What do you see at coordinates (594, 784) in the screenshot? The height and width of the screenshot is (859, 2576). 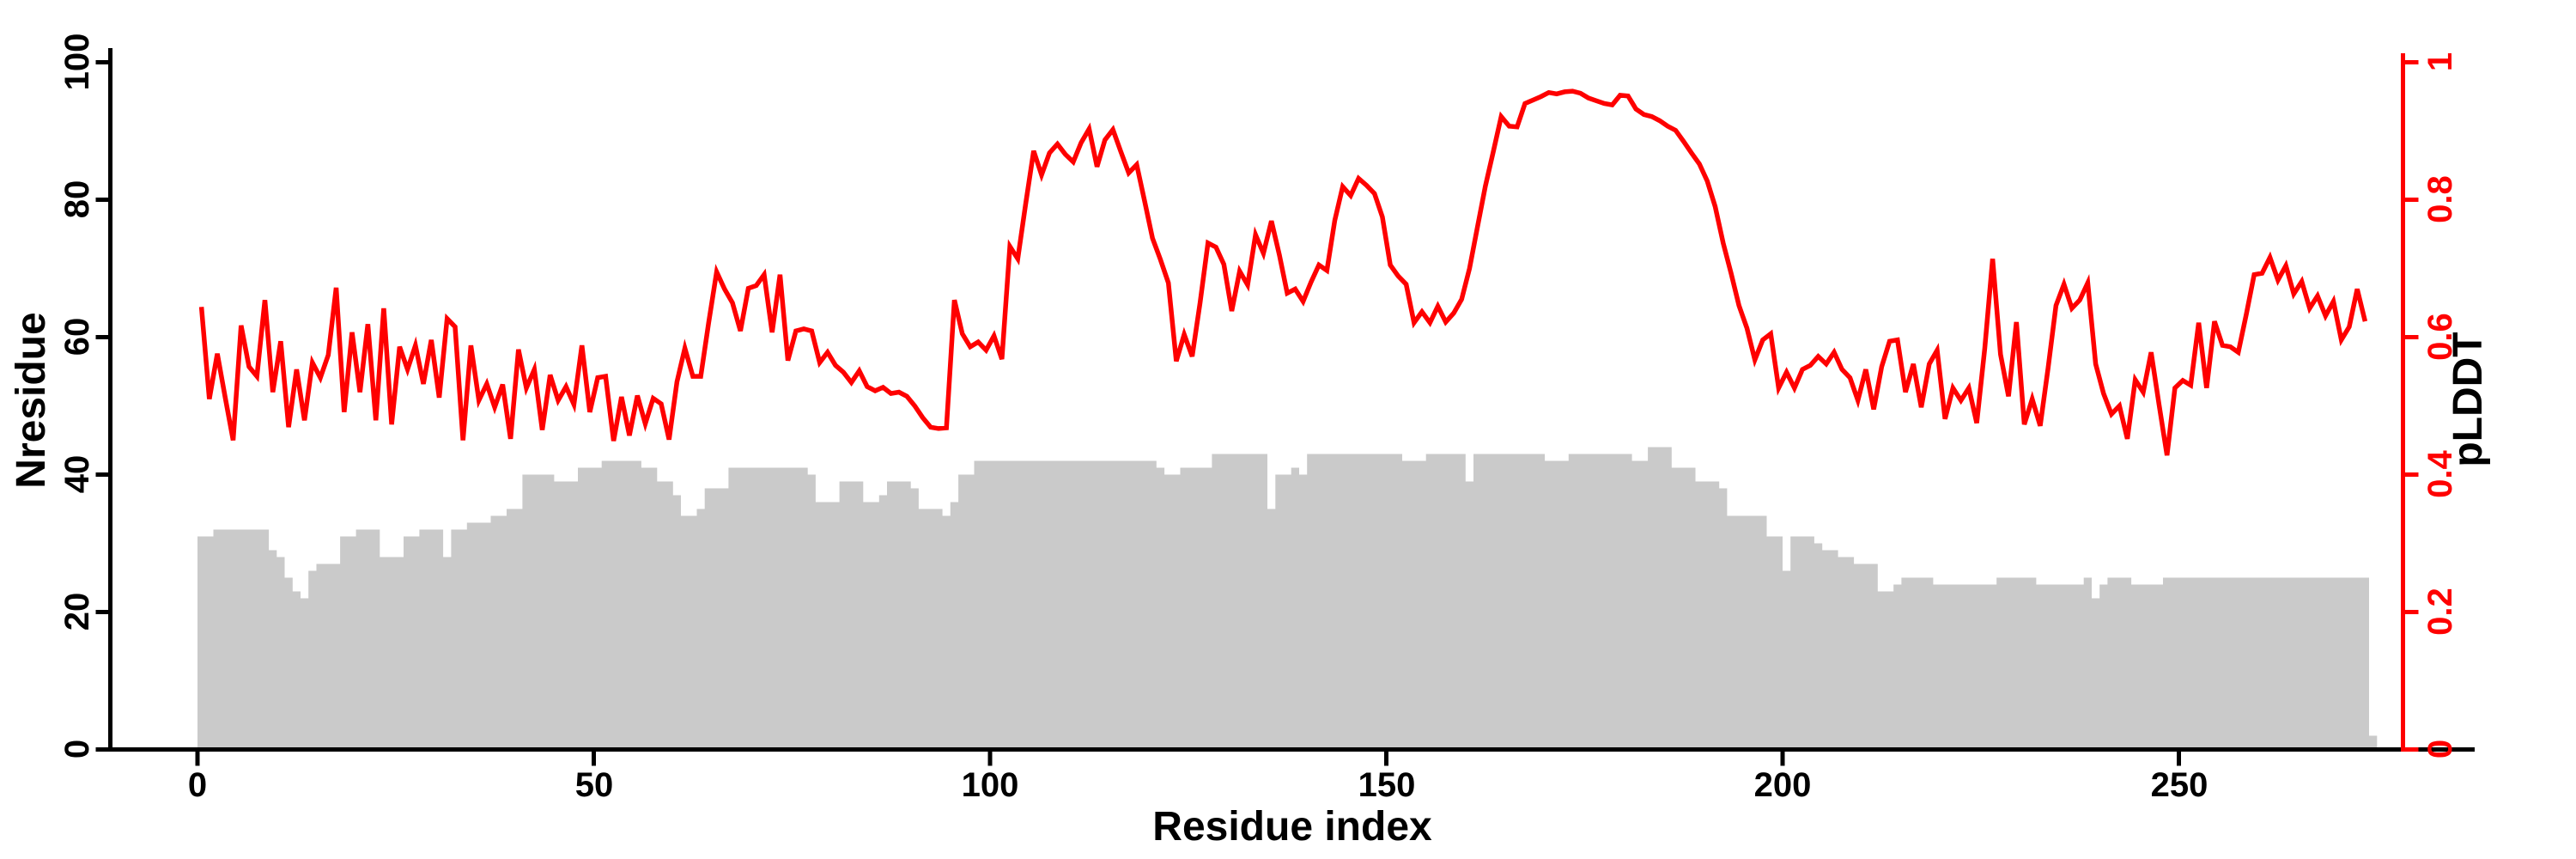 I see `x-tick-label-50: 50` at bounding box center [594, 784].